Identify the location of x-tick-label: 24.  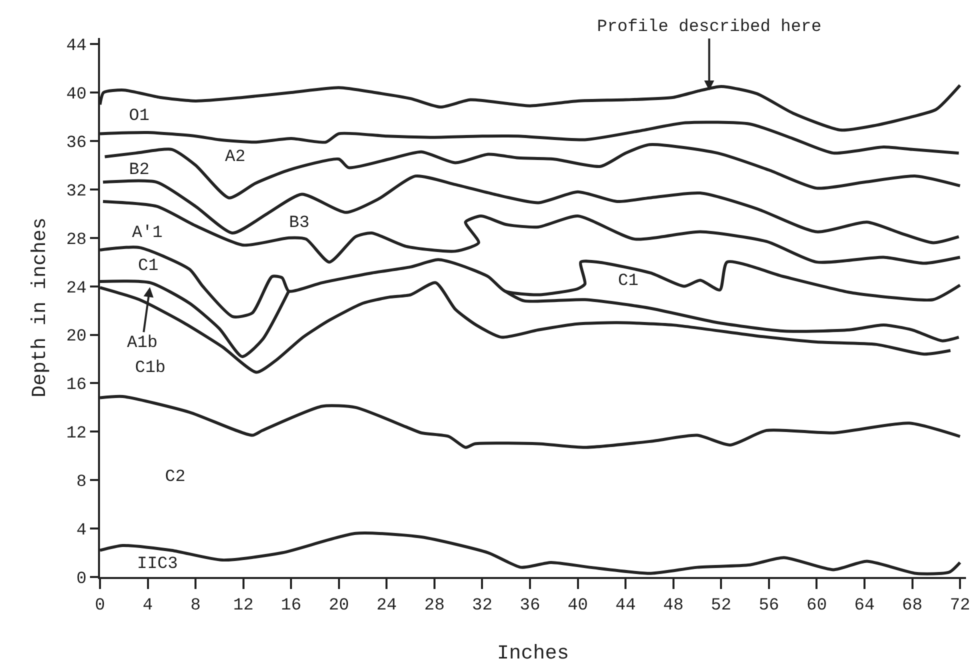
(386, 606).